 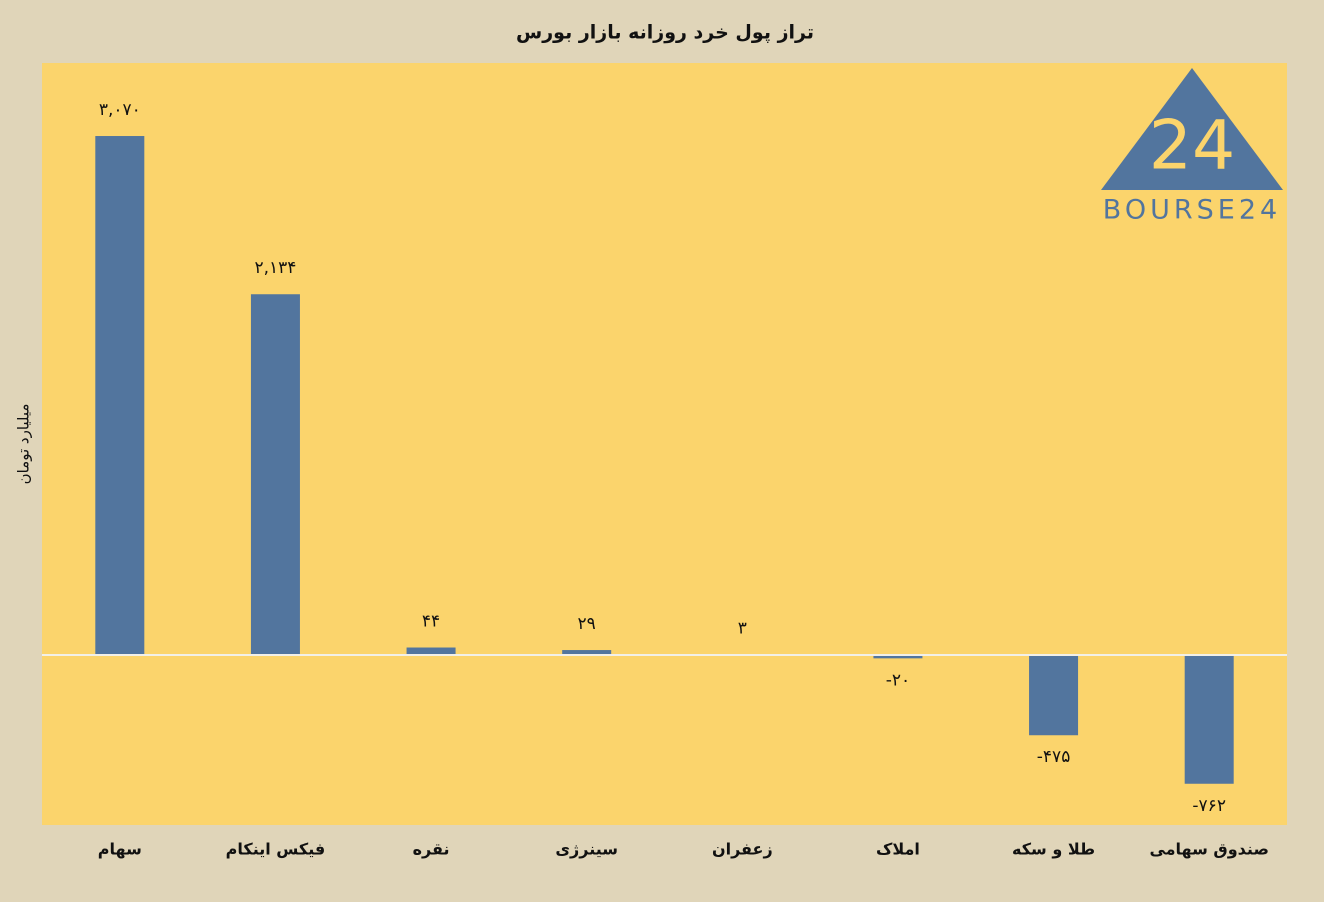 What do you see at coordinates (898, 680) in the screenshot?
I see `value-label: -۲۰` at bounding box center [898, 680].